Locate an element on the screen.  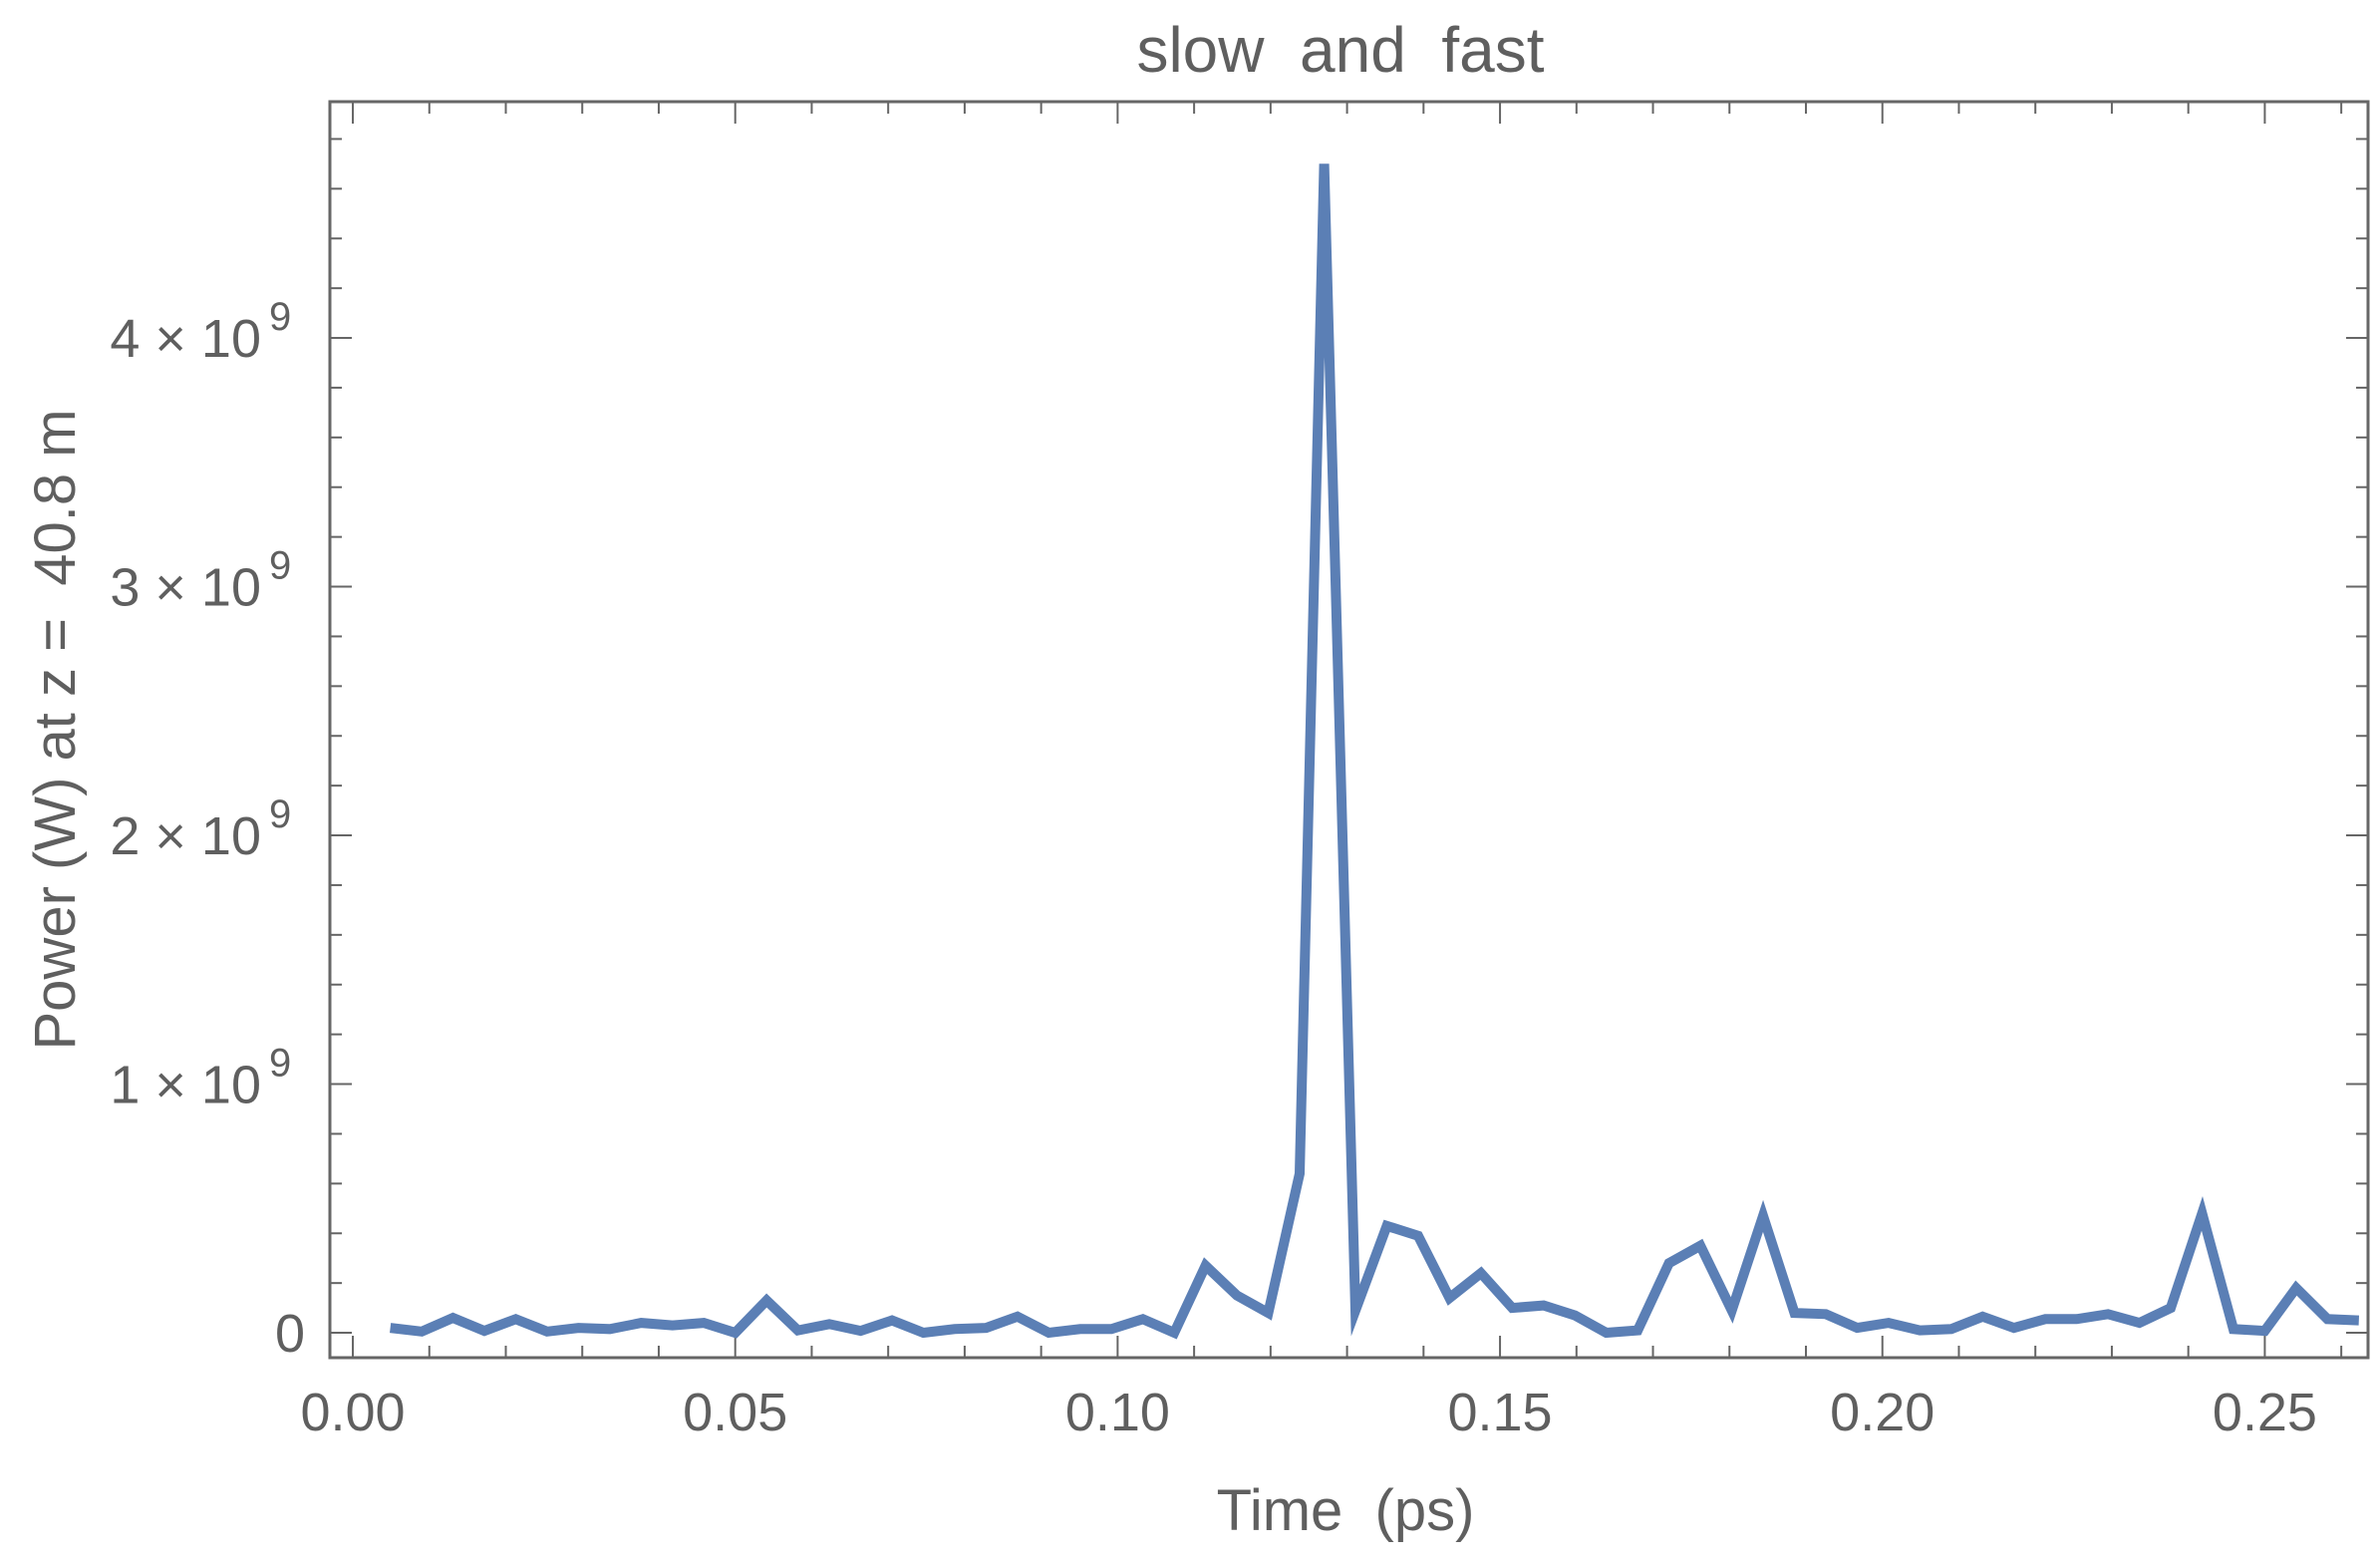
y-tick-label: 4 × 10 is located at coordinates (185, 339).